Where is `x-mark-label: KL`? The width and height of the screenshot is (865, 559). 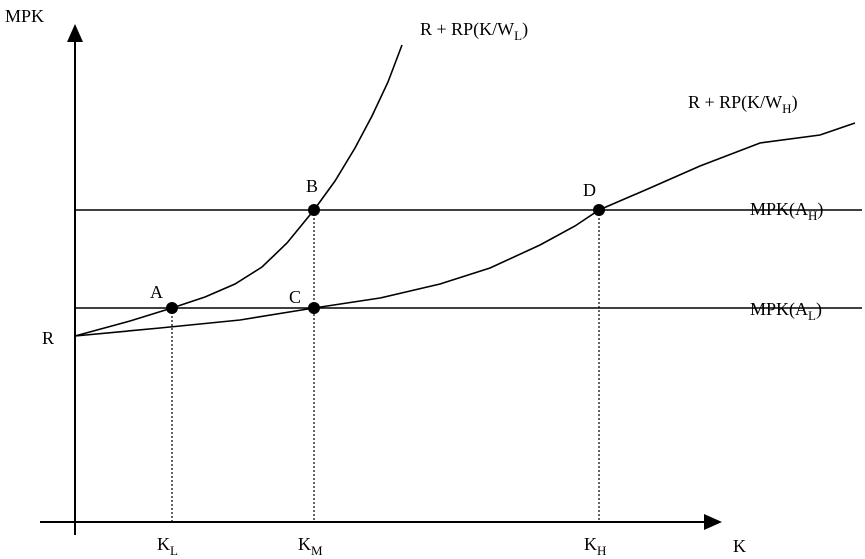
x-mark-label: KL is located at coordinates (167, 546).